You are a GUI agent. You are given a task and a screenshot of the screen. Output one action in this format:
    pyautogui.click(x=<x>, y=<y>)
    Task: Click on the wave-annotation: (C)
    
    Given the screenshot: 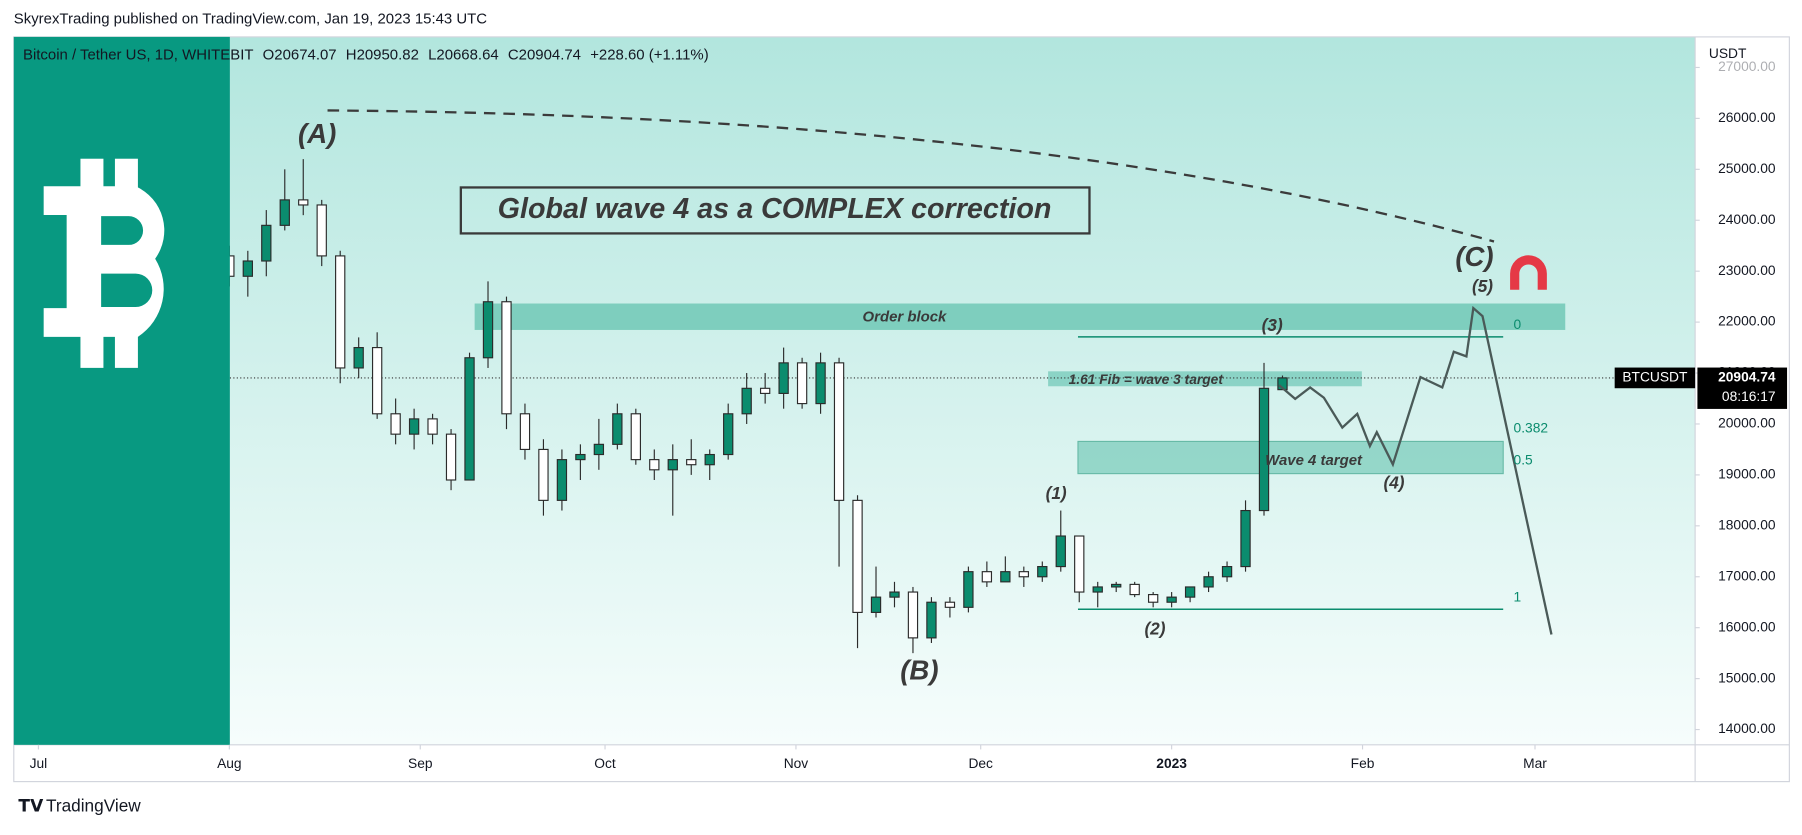 What is the action you would take?
    pyautogui.click(x=1474, y=256)
    